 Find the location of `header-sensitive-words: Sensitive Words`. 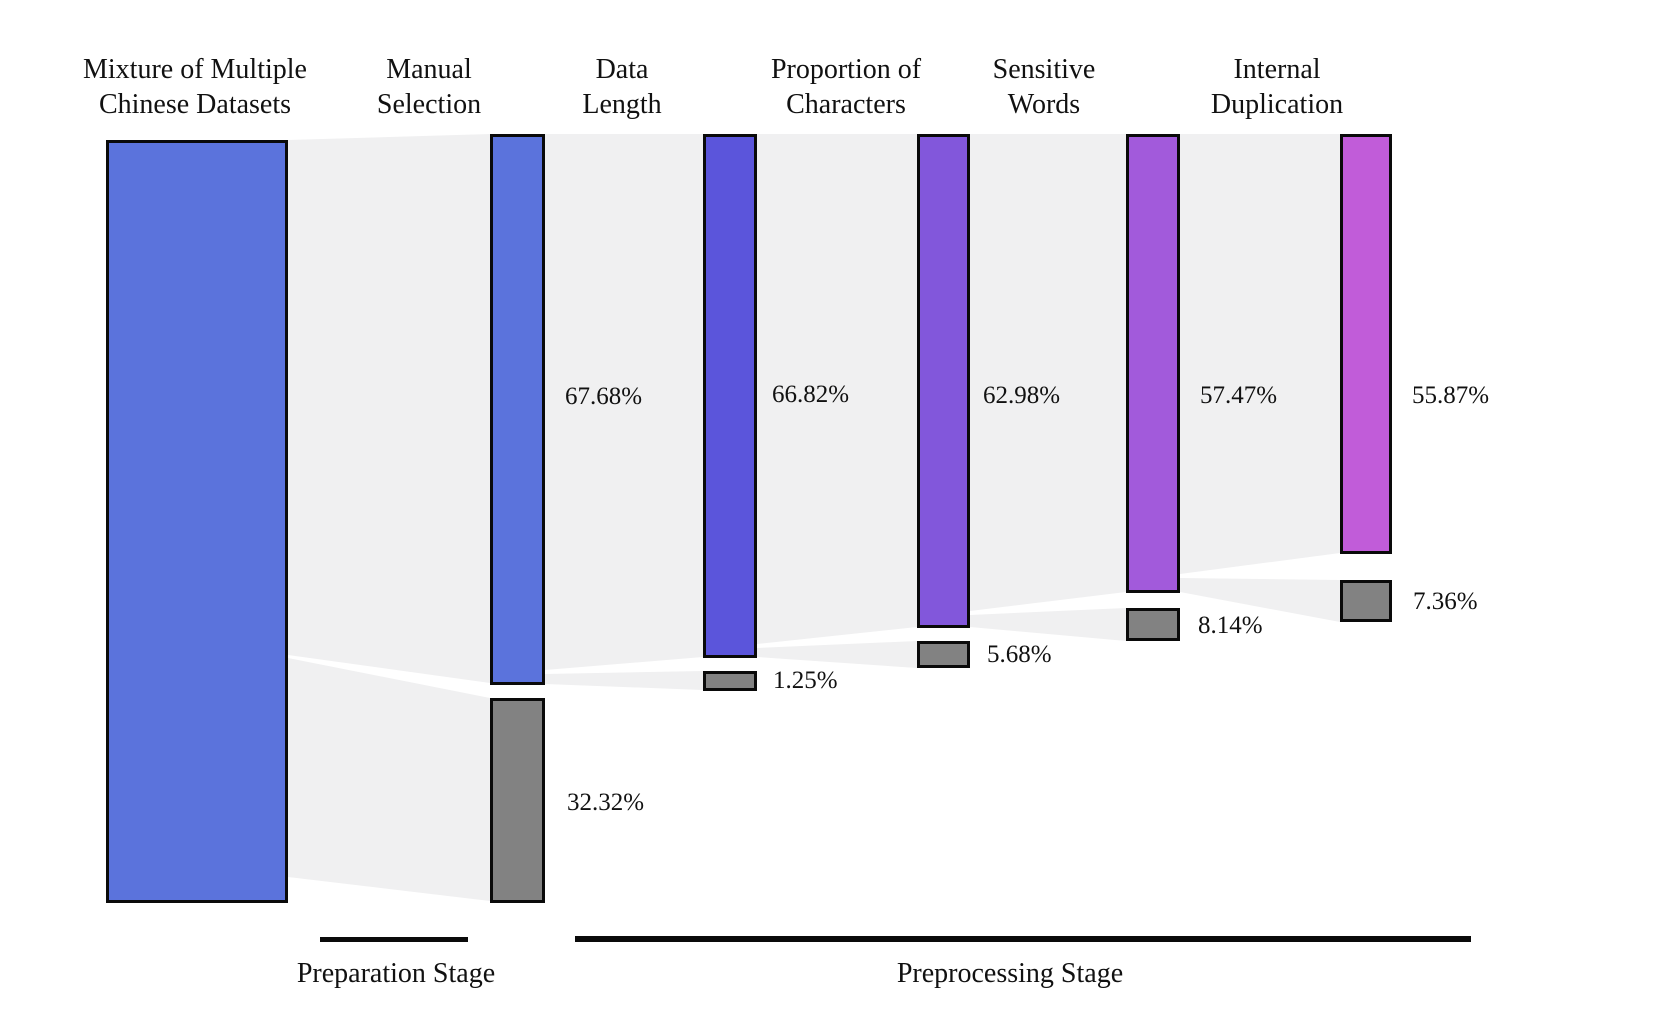

header-sensitive-words: Sensitive Words is located at coordinates (1044, 87).